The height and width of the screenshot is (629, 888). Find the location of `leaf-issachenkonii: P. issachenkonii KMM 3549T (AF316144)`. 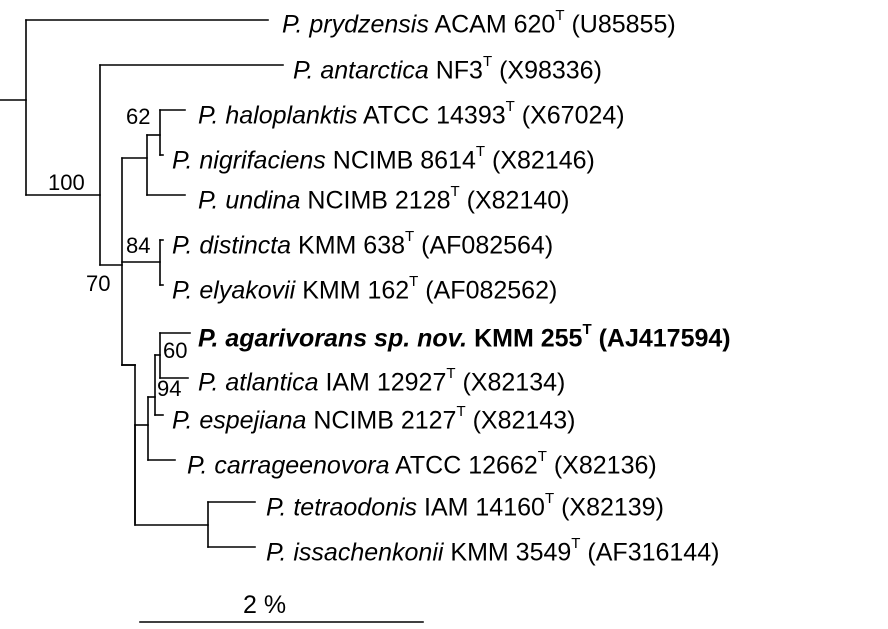

leaf-issachenkonii: P. issachenkonii KMM 3549T (AF316144) is located at coordinates (492, 549).